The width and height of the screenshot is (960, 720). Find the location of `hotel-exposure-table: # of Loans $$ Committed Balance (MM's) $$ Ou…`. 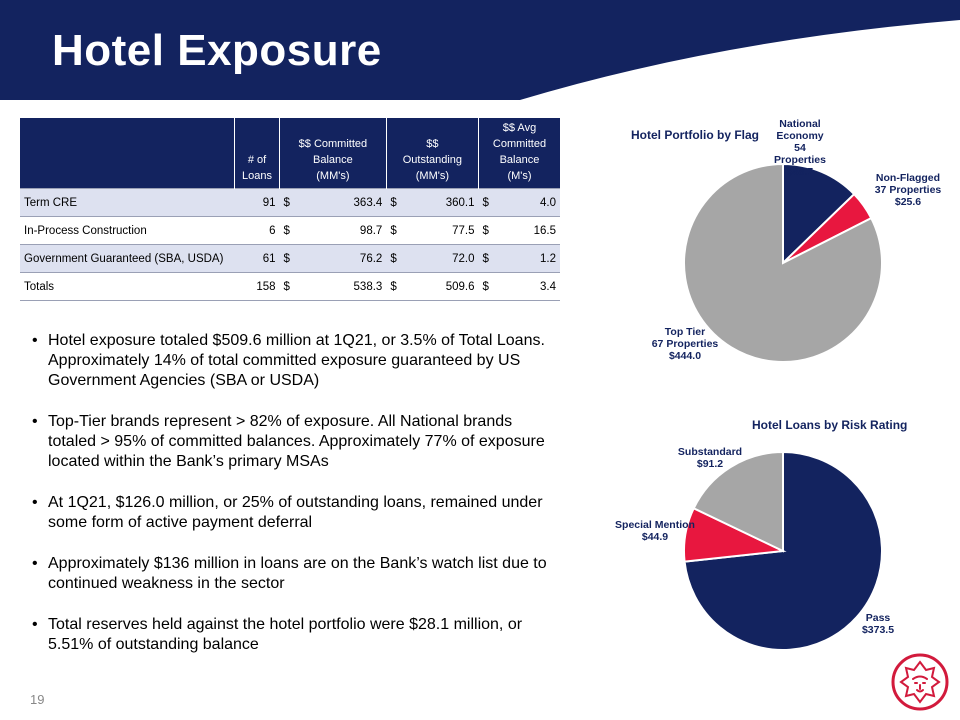

hotel-exposure-table: # of Loans $$ Committed Balance (MM's) $$ Ou… is located at coordinates (290, 209).